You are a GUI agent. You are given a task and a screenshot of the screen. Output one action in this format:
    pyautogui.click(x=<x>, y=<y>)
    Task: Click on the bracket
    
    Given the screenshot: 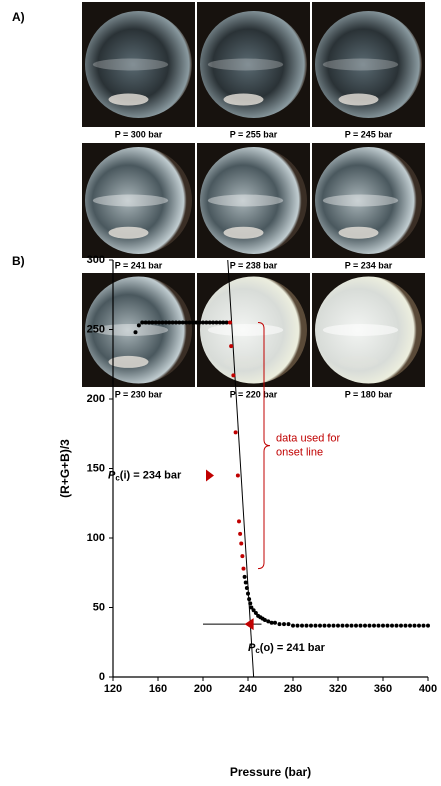 What is the action you would take?
    pyautogui.click(x=264, y=446)
    